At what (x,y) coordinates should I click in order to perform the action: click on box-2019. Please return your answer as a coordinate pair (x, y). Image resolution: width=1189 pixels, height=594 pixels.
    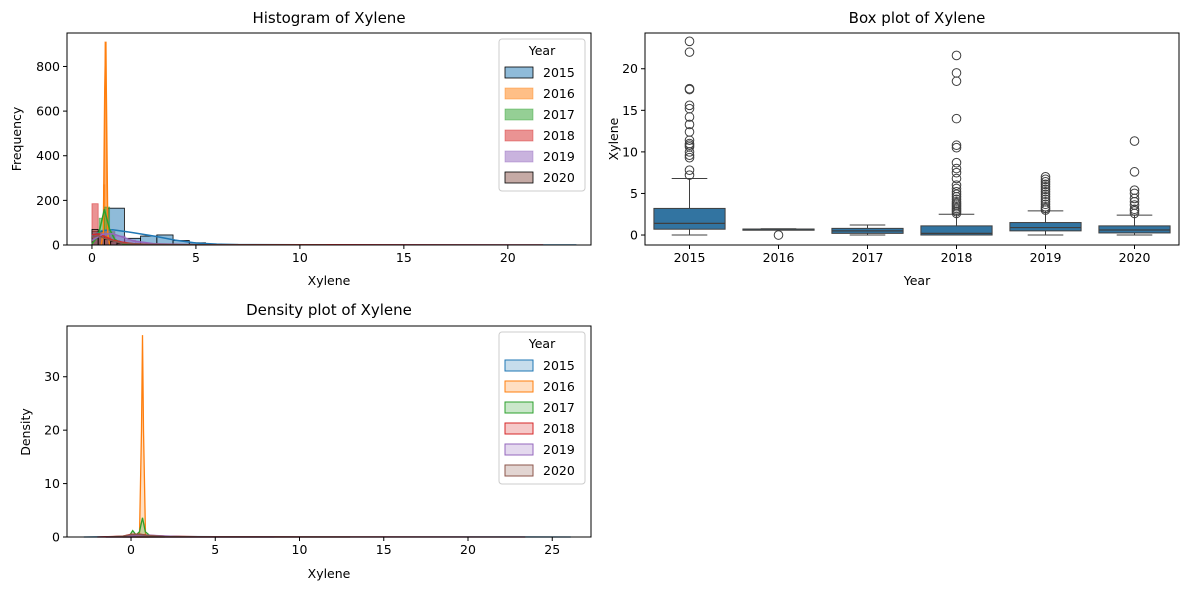
    Looking at the image, I should click on (1045, 227).